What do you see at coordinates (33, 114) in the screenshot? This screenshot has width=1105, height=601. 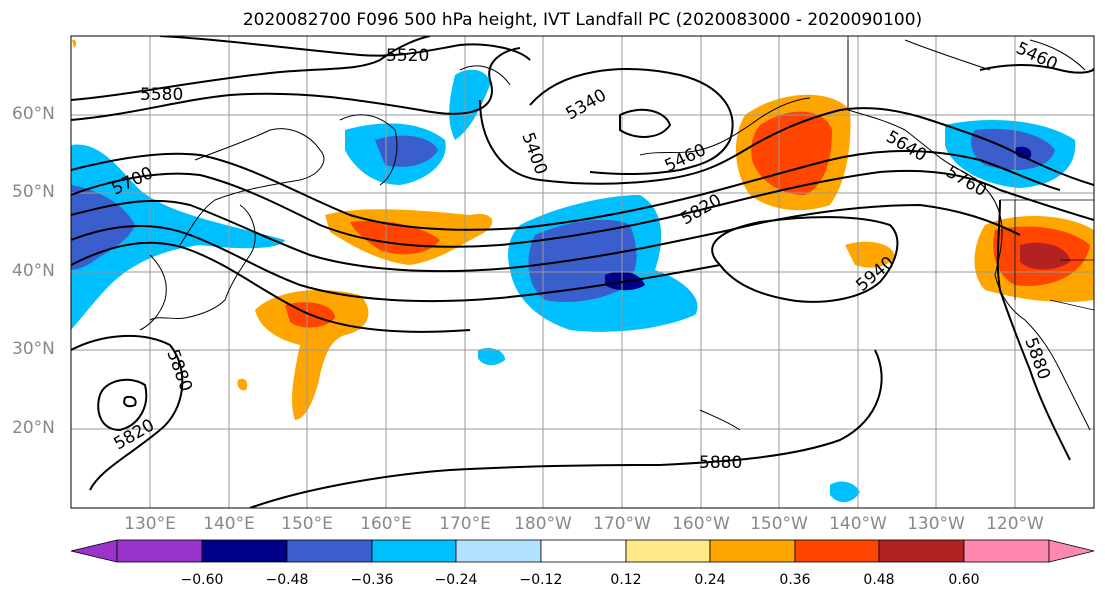 I see `lat-label: 60°N` at bounding box center [33, 114].